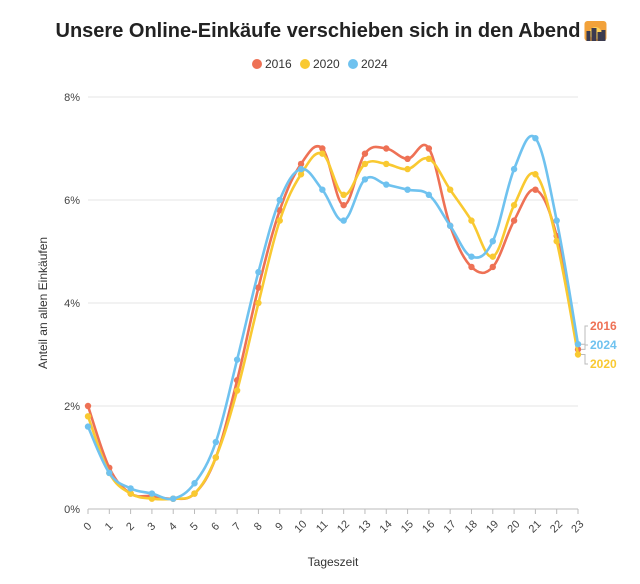 The image size is (640, 584). Describe the element at coordinates (535, 526) in the screenshot. I see `x-tick-label: 21` at that location.